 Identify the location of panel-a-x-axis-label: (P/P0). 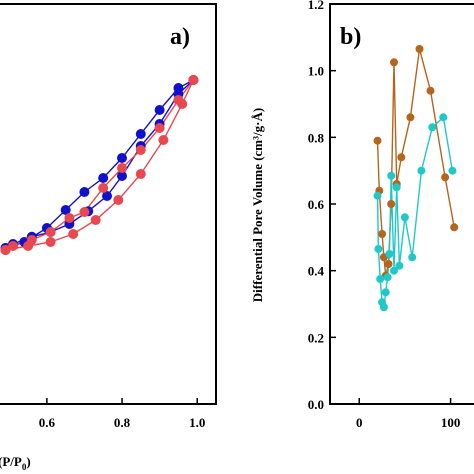
(15, 463).